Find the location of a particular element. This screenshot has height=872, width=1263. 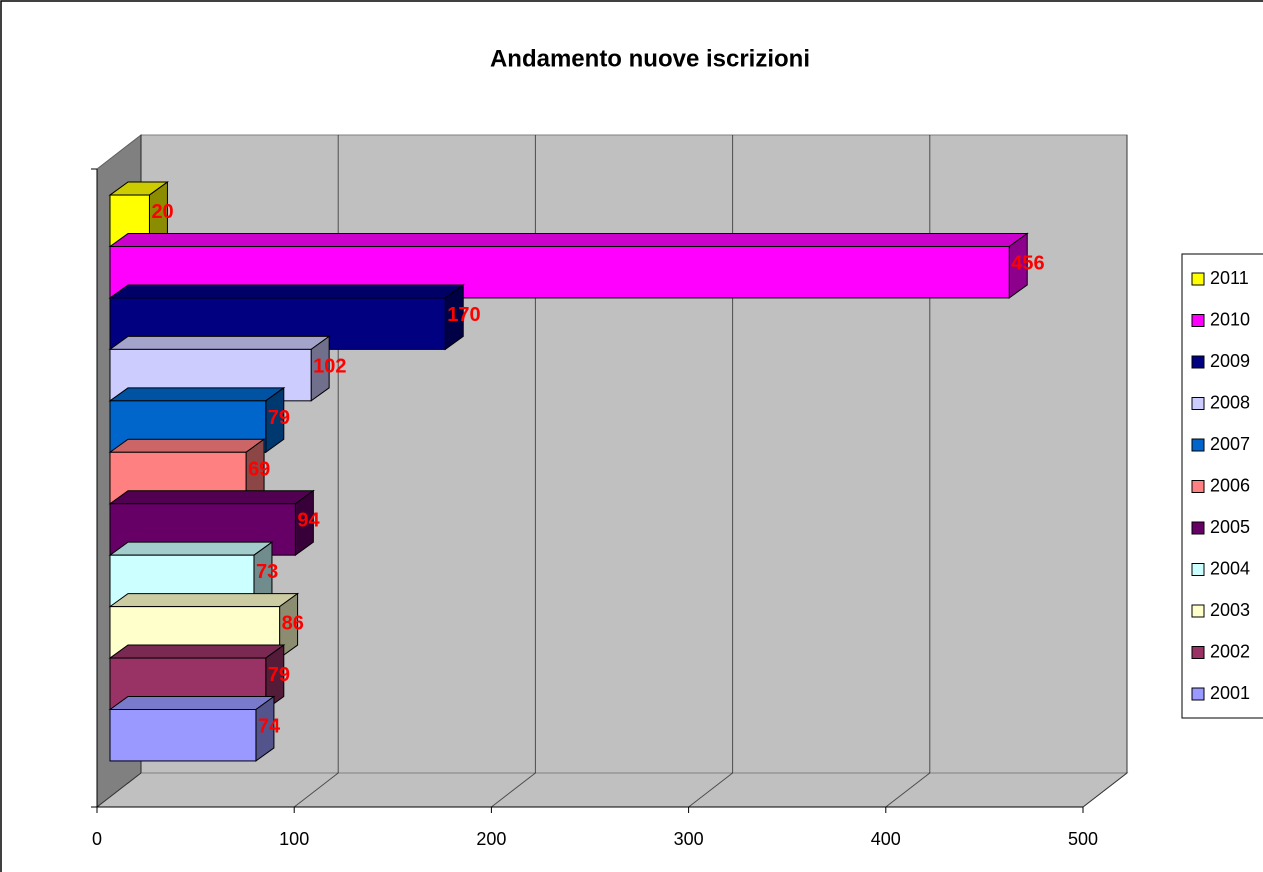

data-label: 73 is located at coordinates (267, 572).